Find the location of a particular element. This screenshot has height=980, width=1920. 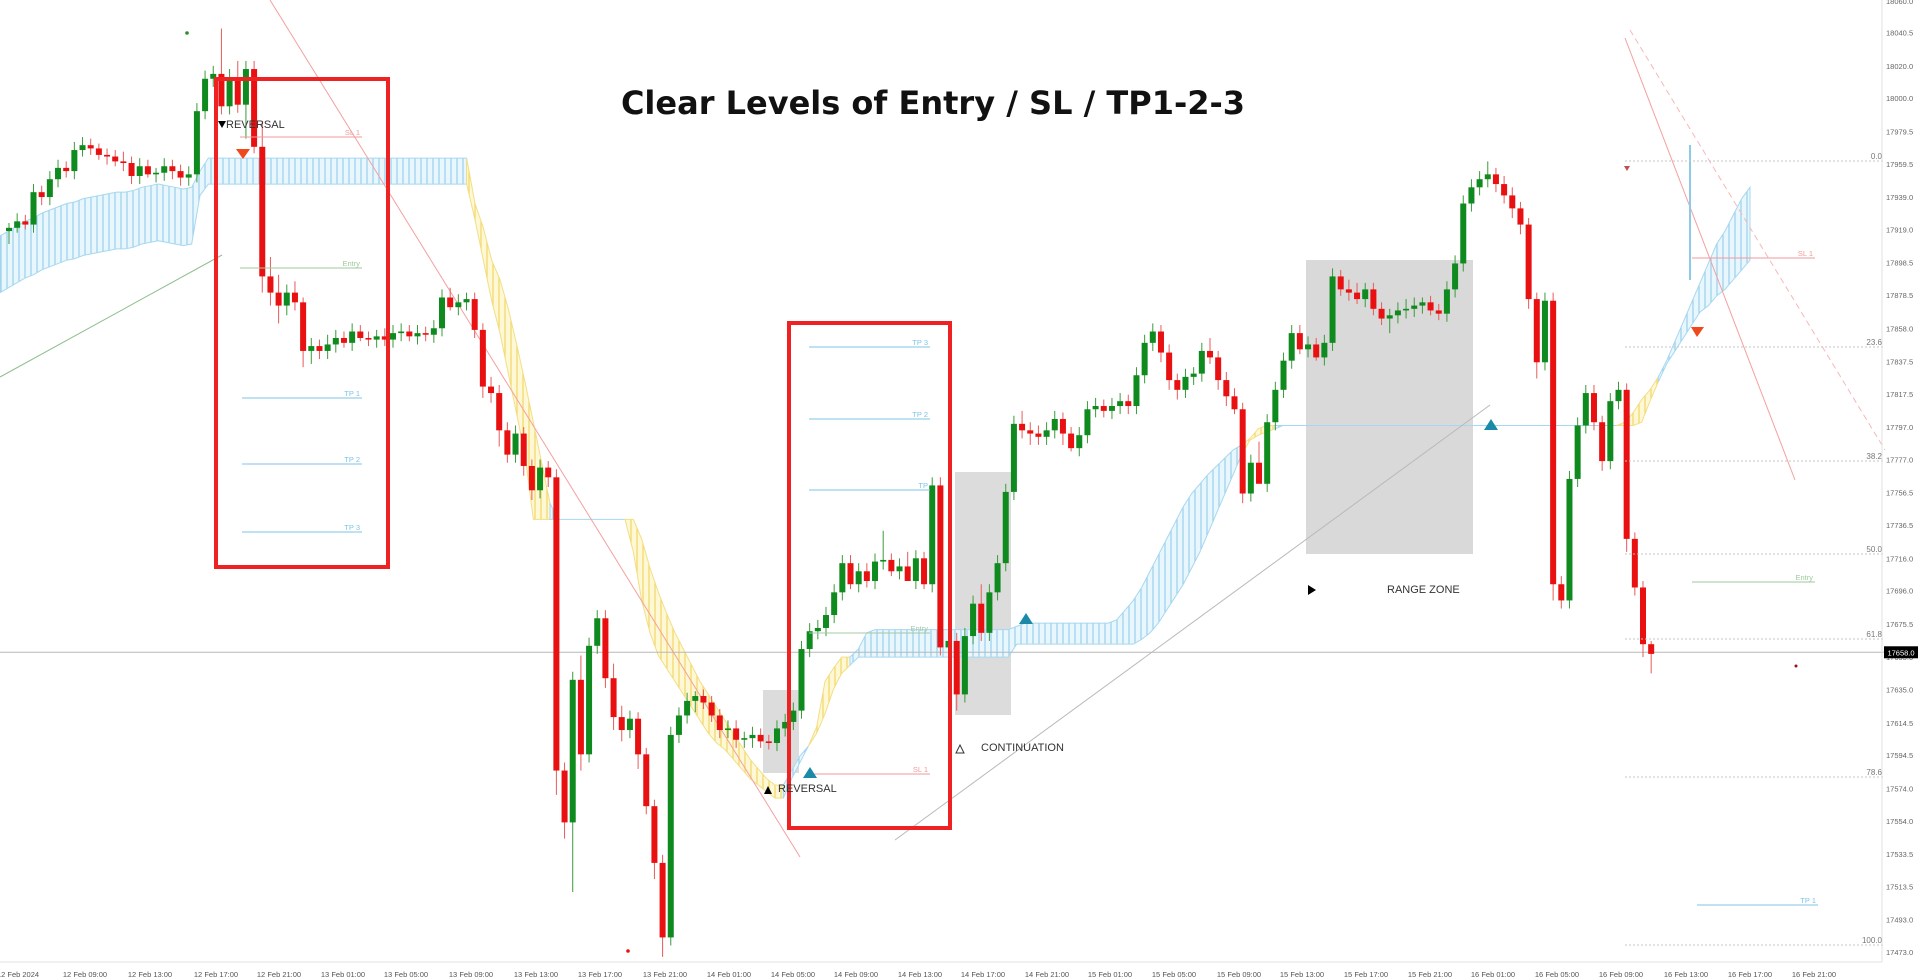

range-zone-marker-icon is located at coordinates (1312, 590).